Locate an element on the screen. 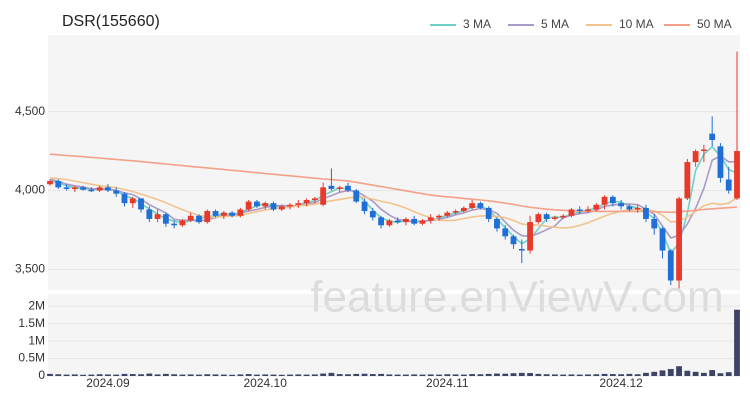 Image resolution: width=750 pixels, height=400 pixels. volume-tick-label: 0 is located at coordinates (41, 375).